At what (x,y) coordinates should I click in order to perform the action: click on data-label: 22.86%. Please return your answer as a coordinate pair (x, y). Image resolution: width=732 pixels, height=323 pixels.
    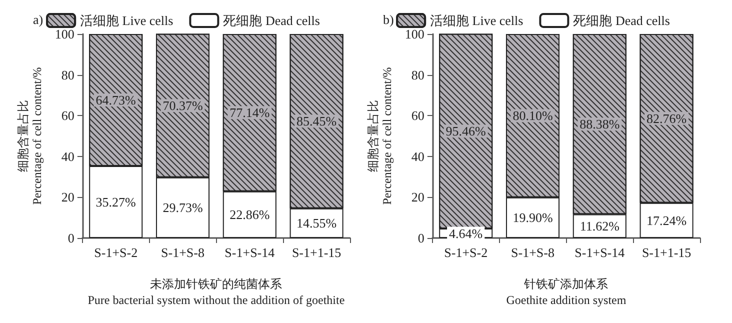
    Looking at the image, I should click on (250, 214).